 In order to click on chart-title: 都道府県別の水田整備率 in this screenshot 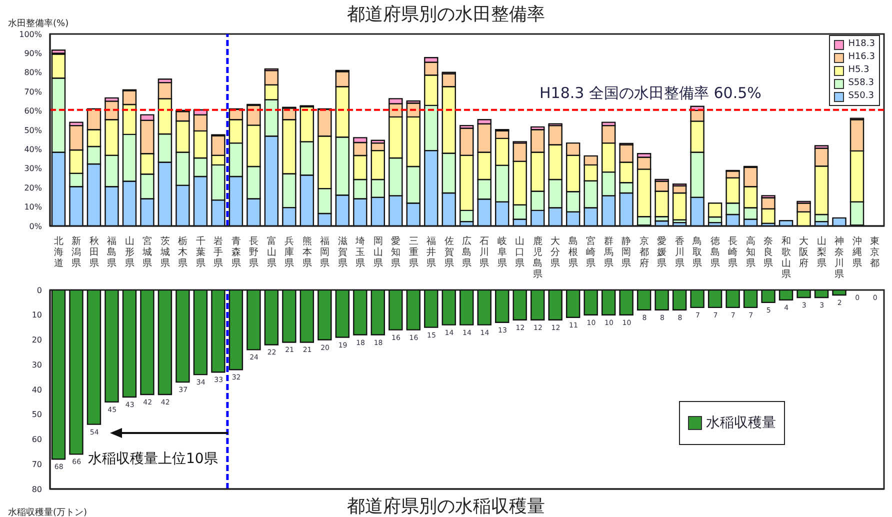, I will do `click(446, 14)`.